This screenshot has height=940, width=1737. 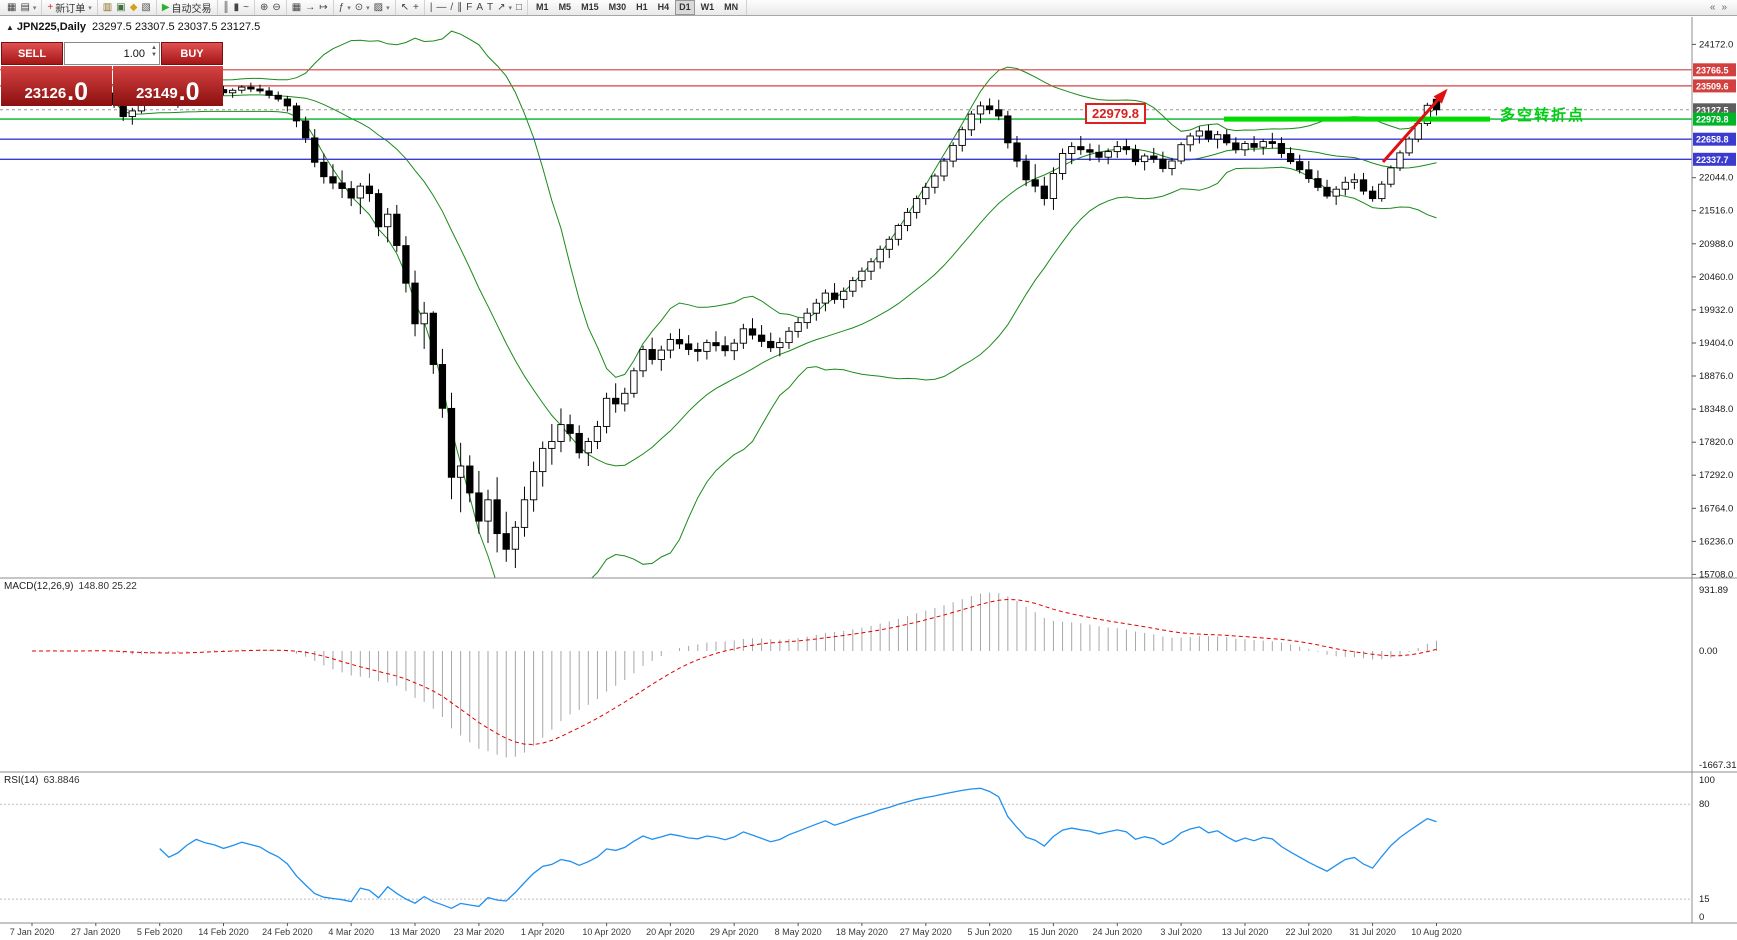 What do you see at coordinates (1716, 475) in the screenshot?
I see `svg-text: 17292.0` at bounding box center [1716, 475].